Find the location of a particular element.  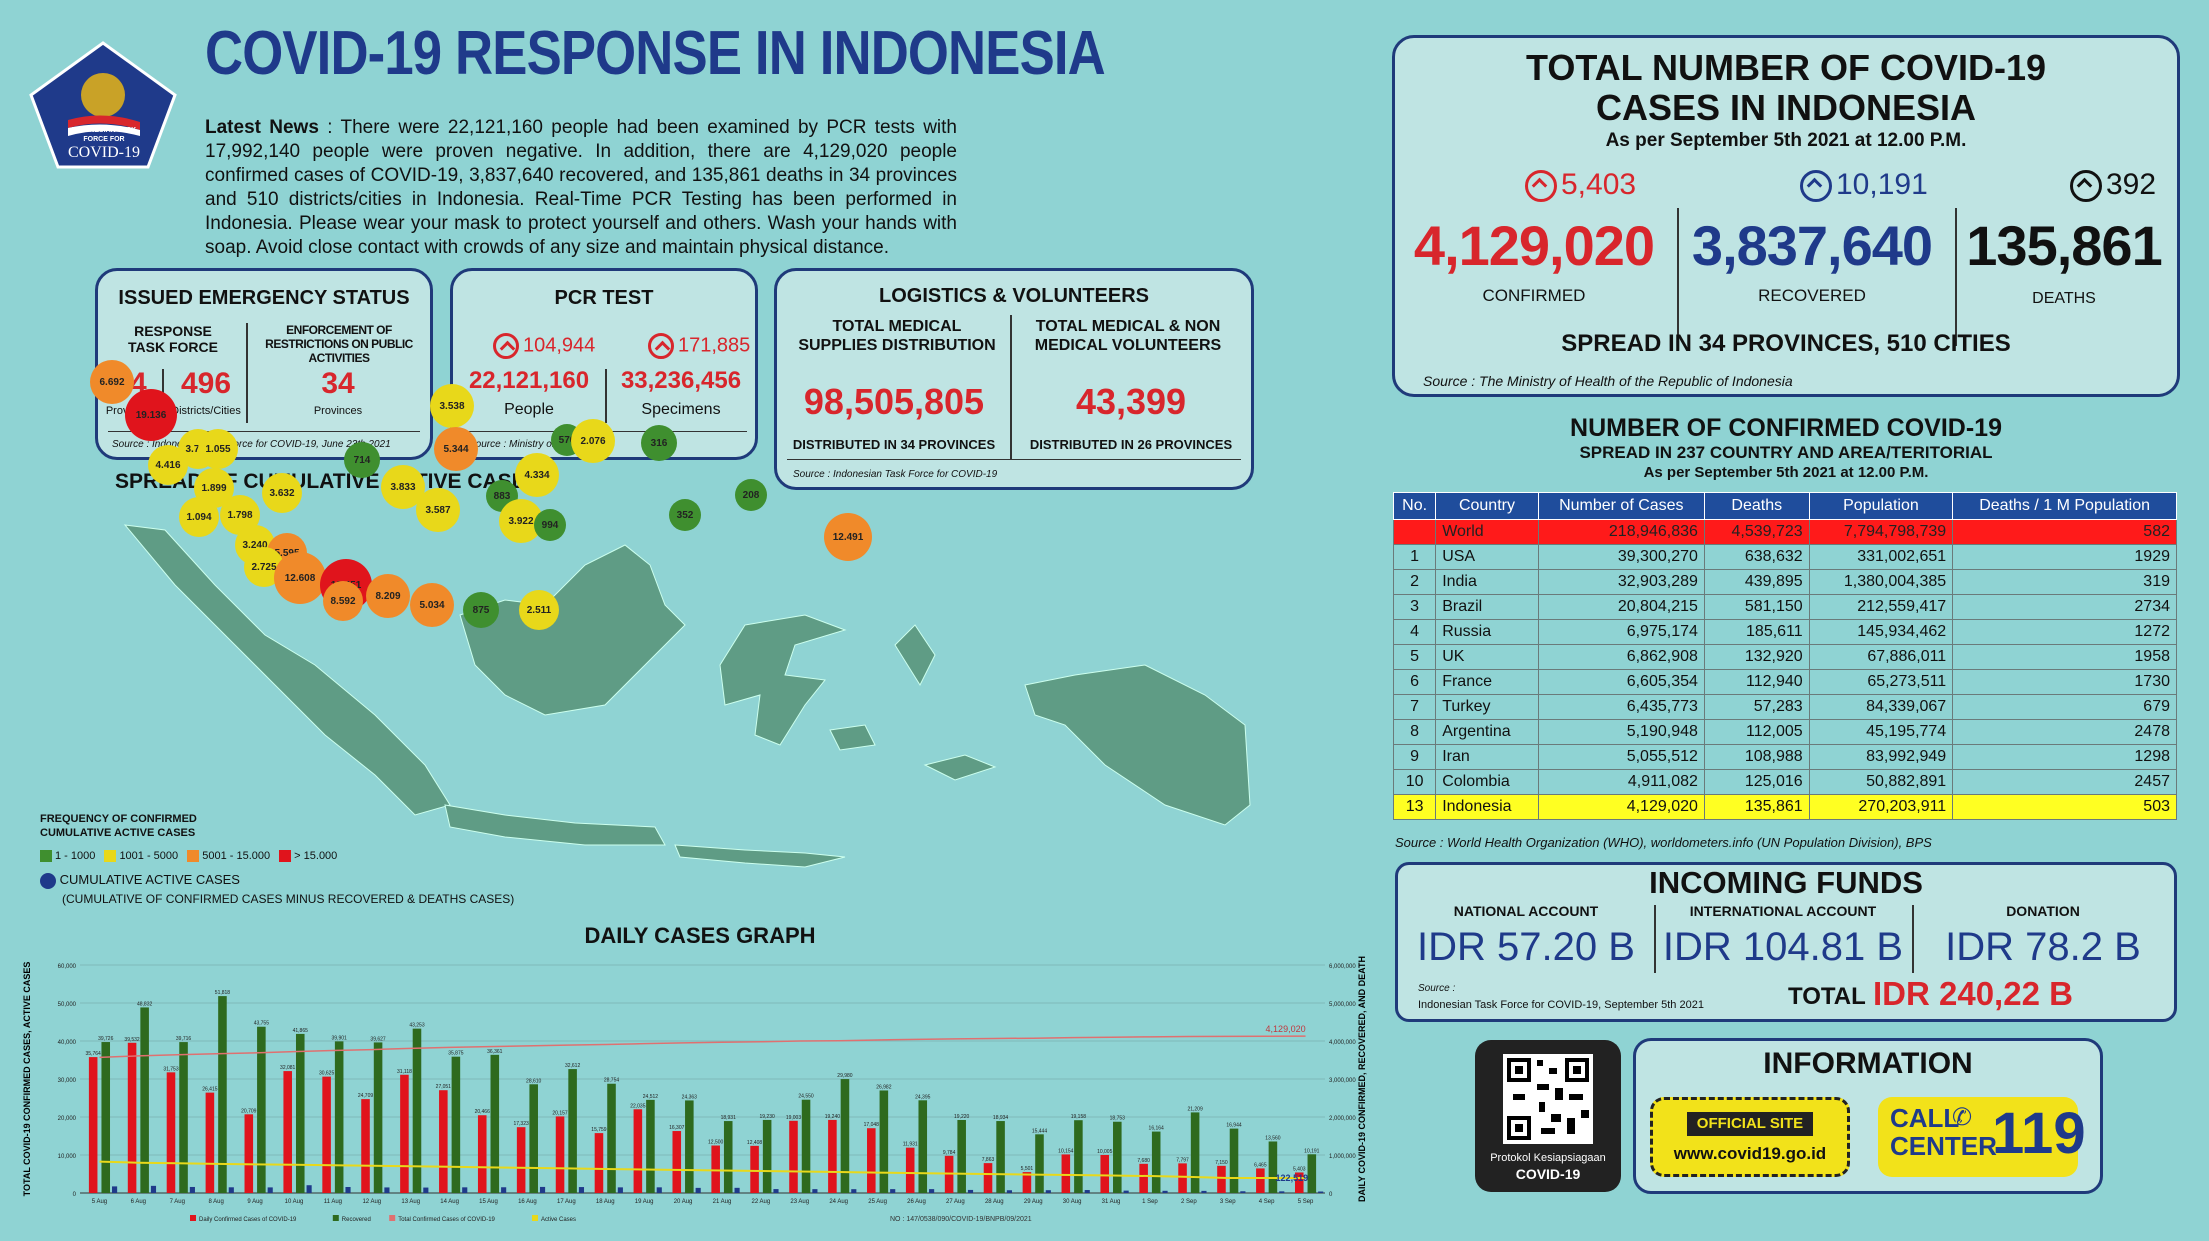

recovered-data-label: 18,934 is located at coordinates (1001, 1118).